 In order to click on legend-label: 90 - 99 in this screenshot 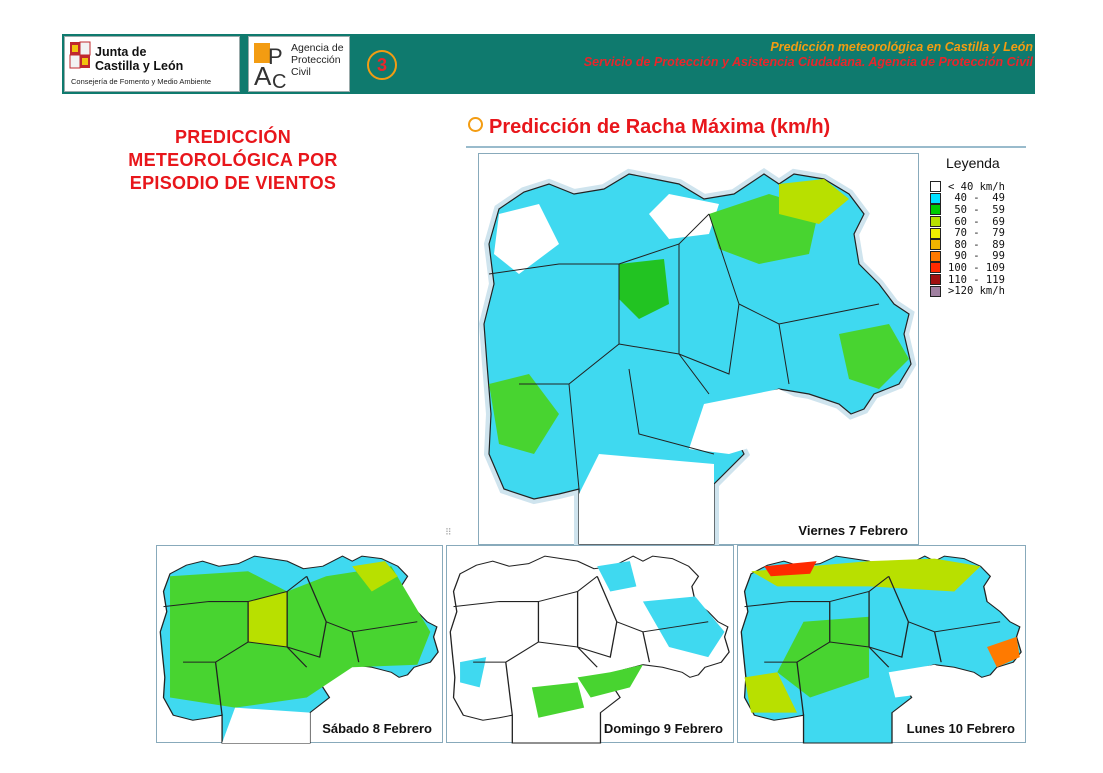, I will do `click(976, 256)`.